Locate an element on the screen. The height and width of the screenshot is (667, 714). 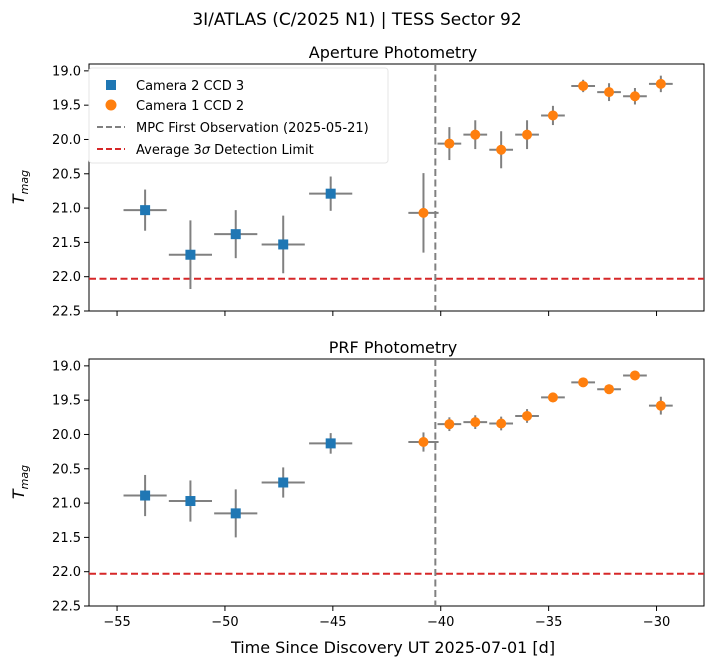
prf-ytick-label: 20.0 is located at coordinates (66, 435).